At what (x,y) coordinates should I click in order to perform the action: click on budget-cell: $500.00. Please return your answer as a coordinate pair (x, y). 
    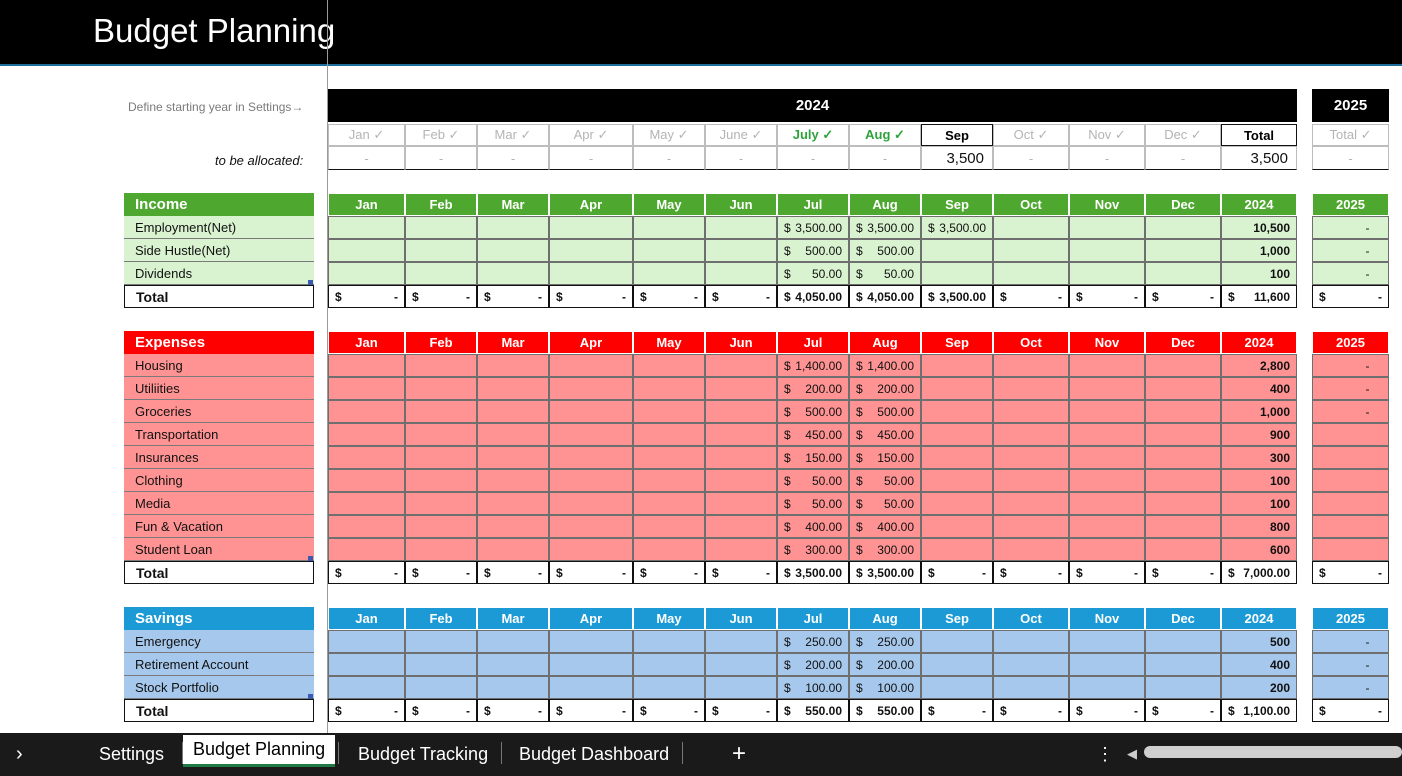
    Looking at the image, I should click on (885, 411).